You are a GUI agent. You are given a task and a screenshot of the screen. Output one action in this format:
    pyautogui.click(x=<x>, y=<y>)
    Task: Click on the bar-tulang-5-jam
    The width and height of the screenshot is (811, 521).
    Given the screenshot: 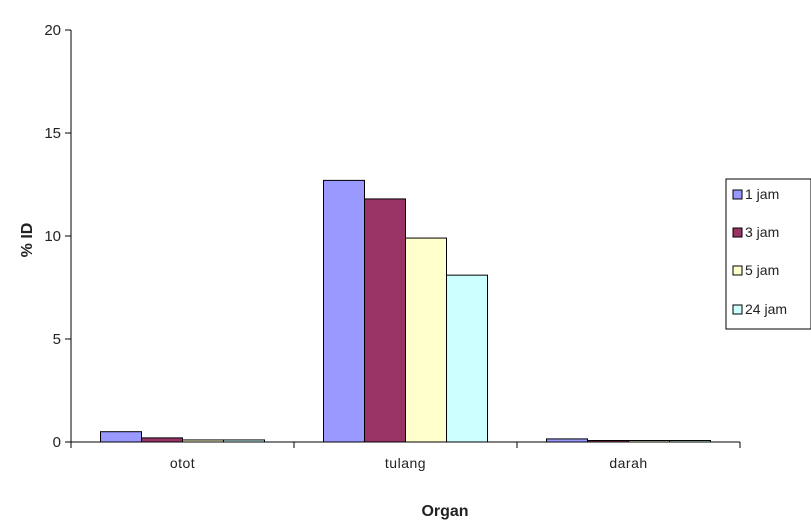 What is the action you would take?
    pyautogui.click(x=426, y=340)
    